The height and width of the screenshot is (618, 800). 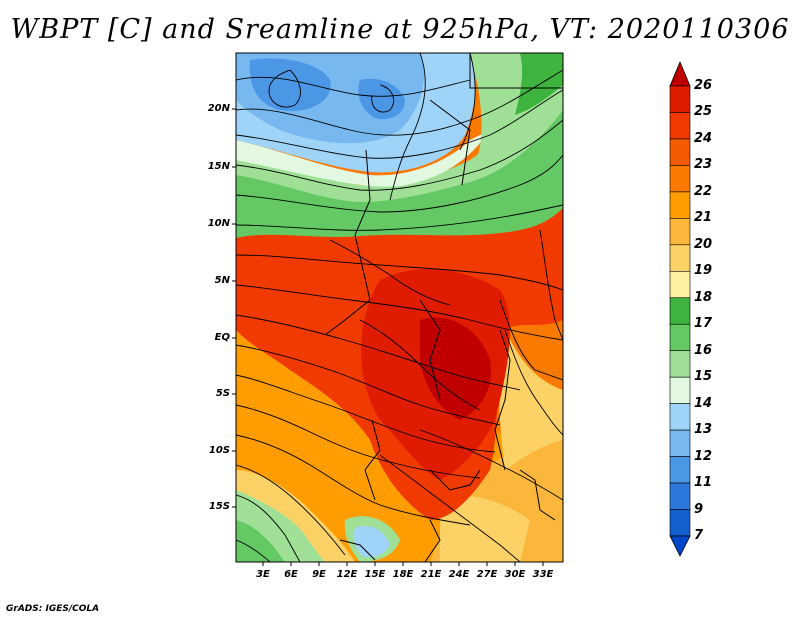 I want to click on colorbar-label: 7, so click(x=699, y=535).